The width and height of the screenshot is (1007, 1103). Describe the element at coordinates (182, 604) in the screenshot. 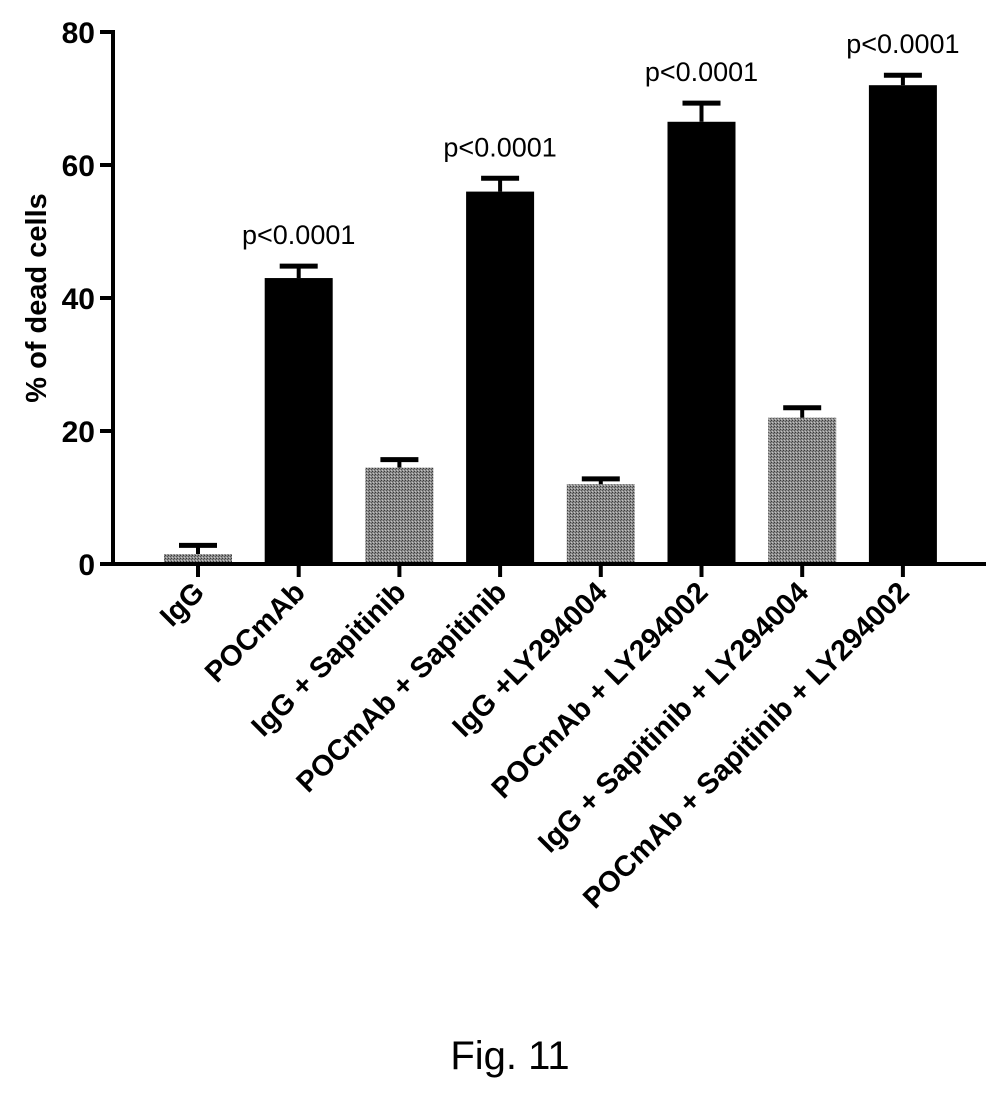

I see `x-category-label: IgG` at that location.